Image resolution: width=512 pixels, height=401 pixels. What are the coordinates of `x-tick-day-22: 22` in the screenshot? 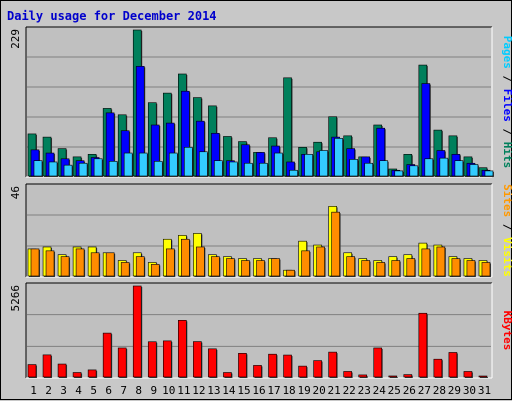 It's located at (349, 390).